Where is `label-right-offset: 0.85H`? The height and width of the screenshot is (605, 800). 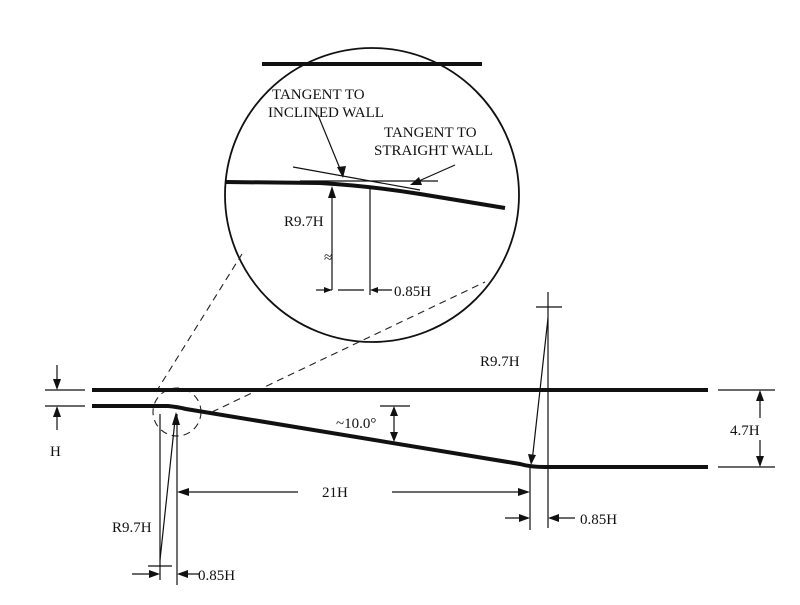 label-right-offset: 0.85H is located at coordinates (598, 520).